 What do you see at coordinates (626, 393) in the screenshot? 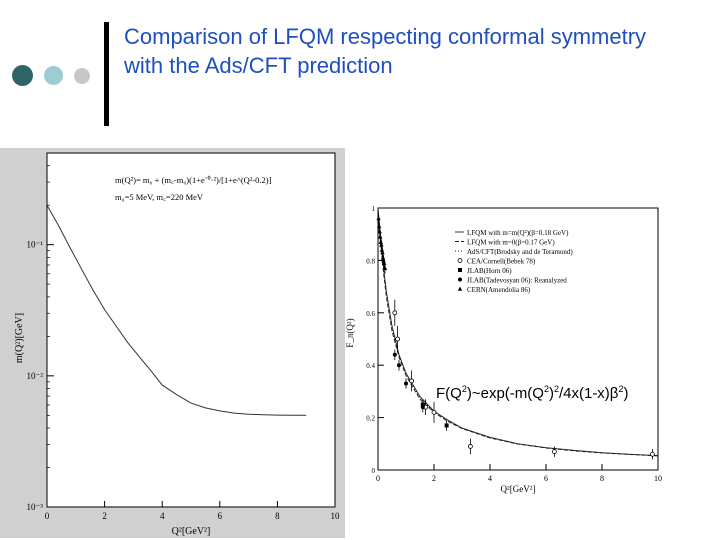
I see `annot-part-5: )` at bounding box center [626, 393].